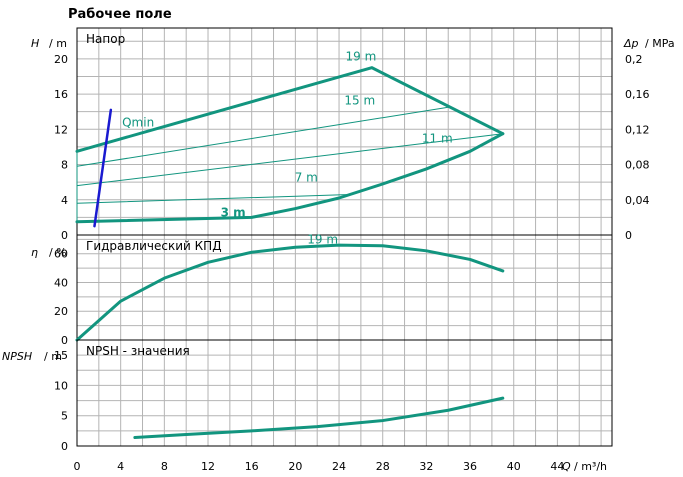  Describe the element at coordinates (319, 418) in the screenshot. I see `npsh-series-curve` at that location.